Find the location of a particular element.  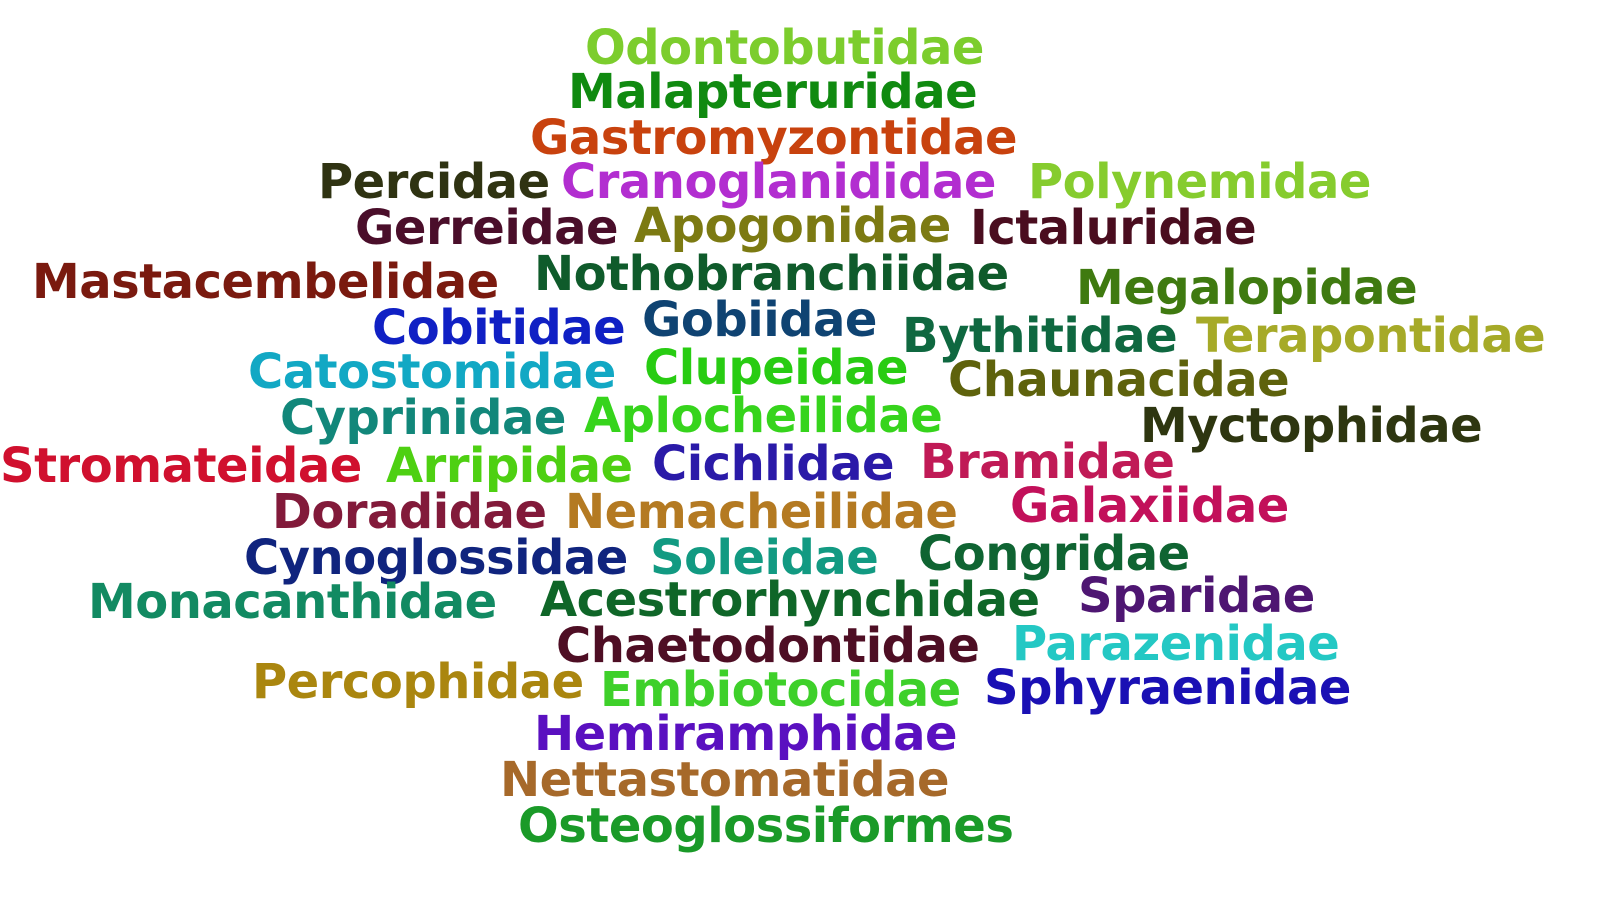

word-myctophidae: Myctophidae is located at coordinates (1311, 426).